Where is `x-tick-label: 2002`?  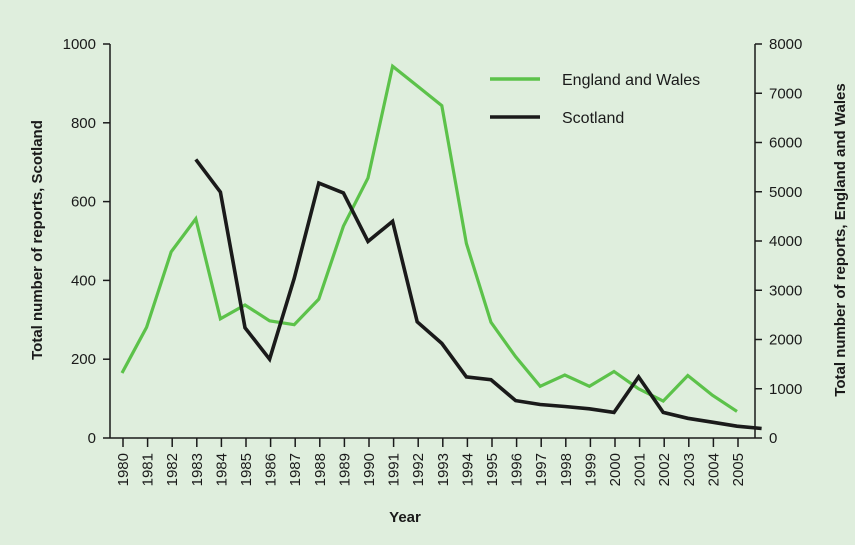
x-tick-label: 2002 is located at coordinates (664, 469).